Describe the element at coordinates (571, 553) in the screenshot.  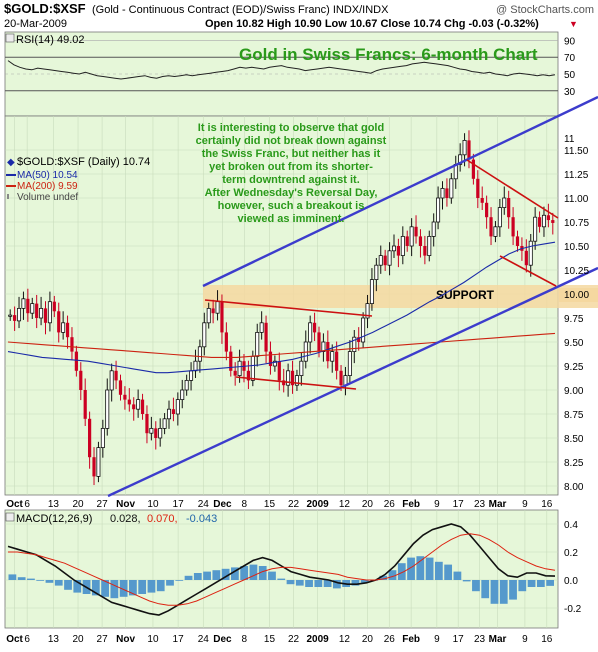
I see `macd-tick-label: 0.2` at that location.